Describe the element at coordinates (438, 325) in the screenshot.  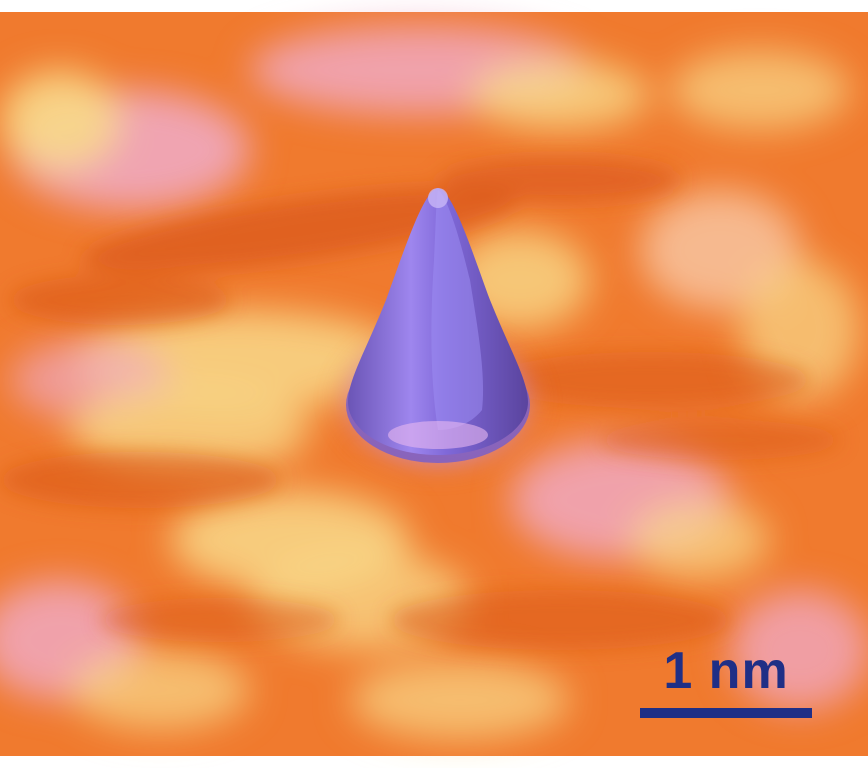
I see `atomic-tip` at that location.